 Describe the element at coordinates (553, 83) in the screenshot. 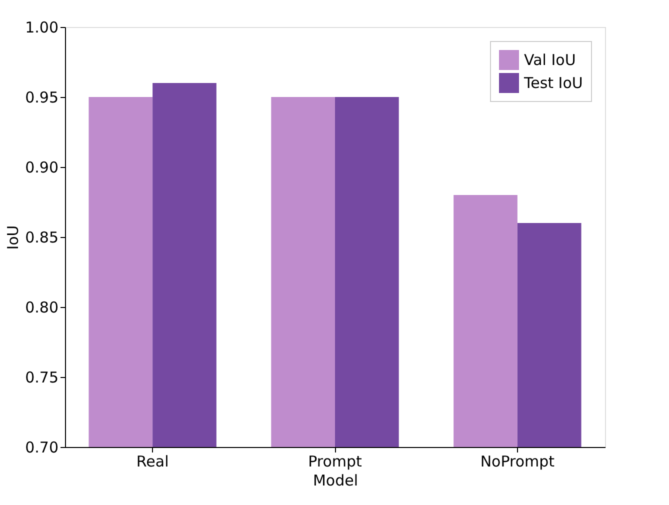

I see `legend-label: Test IoU` at that location.